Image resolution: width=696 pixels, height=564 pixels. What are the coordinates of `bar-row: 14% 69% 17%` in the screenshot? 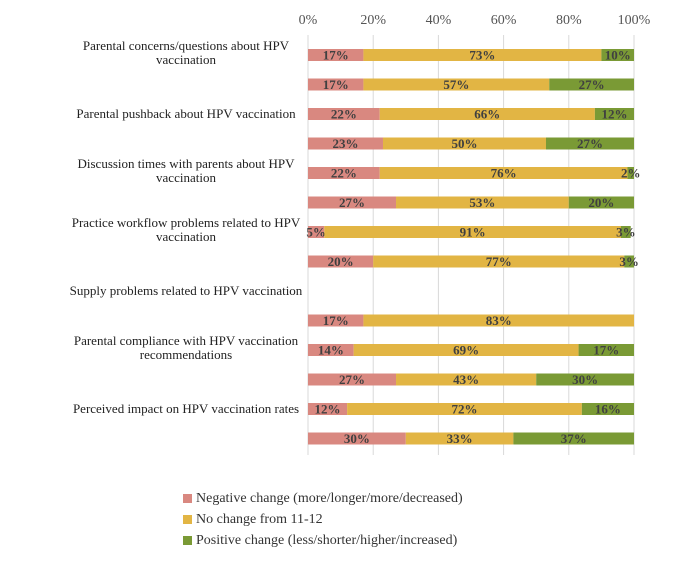 It's located at (471, 350).